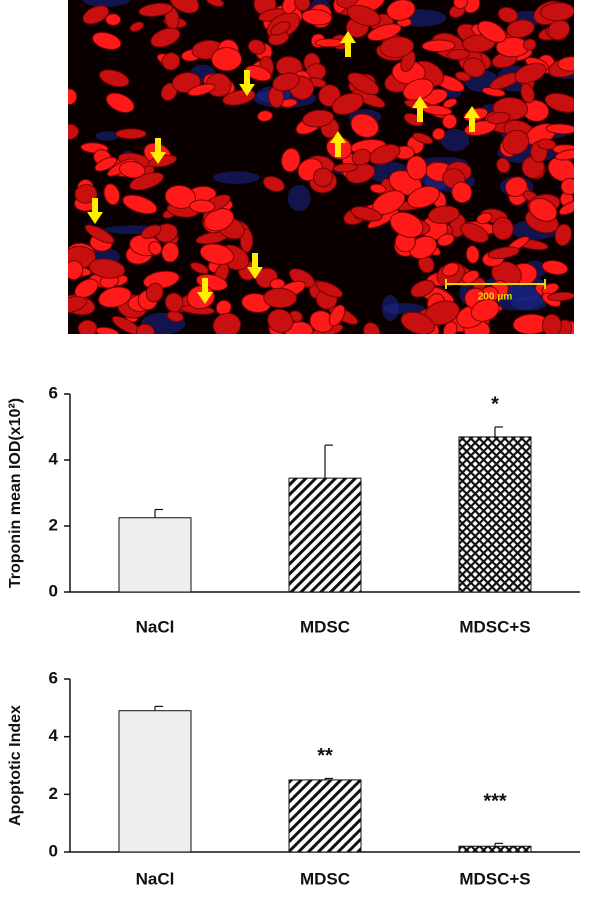  What do you see at coordinates (53, 392) in the screenshot?
I see `y-tick-label: 6` at bounding box center [53, 392].